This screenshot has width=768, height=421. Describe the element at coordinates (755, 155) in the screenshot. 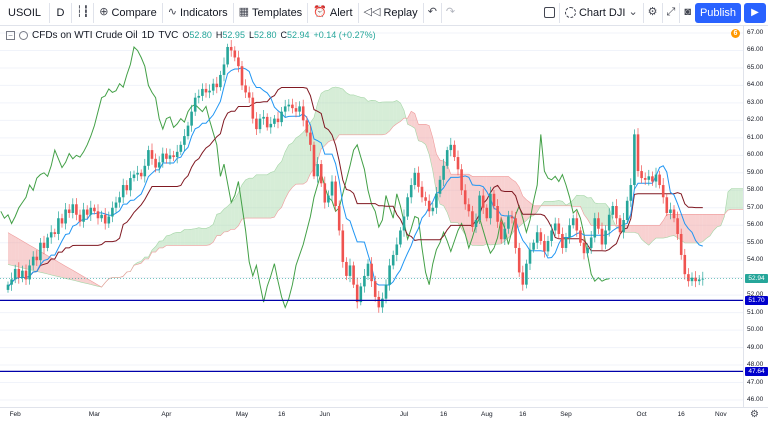

I see `price-axis-label: 60.00` at that location.